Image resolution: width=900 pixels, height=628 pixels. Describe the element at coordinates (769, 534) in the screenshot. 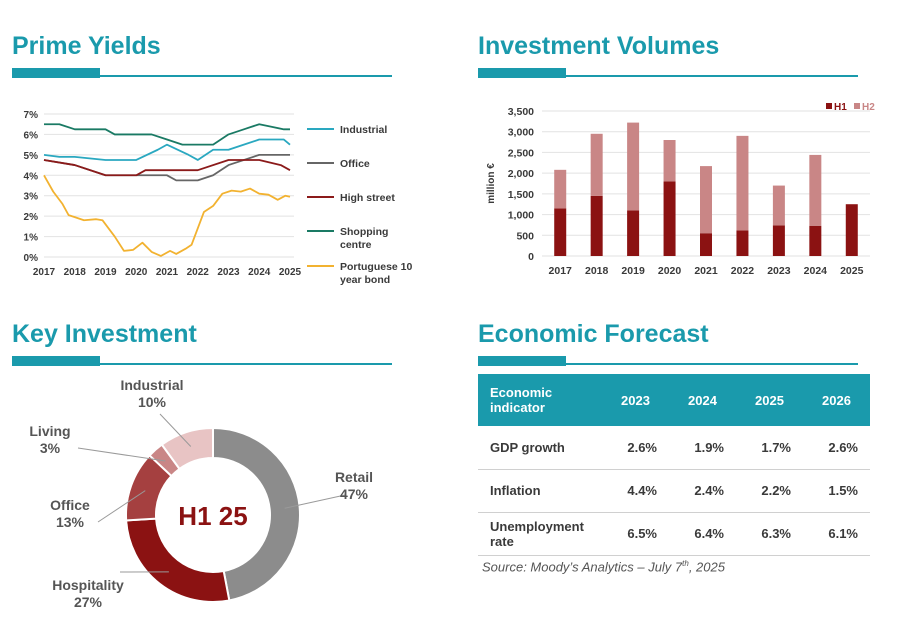

I see `table-cell: 6.3%` at that location.